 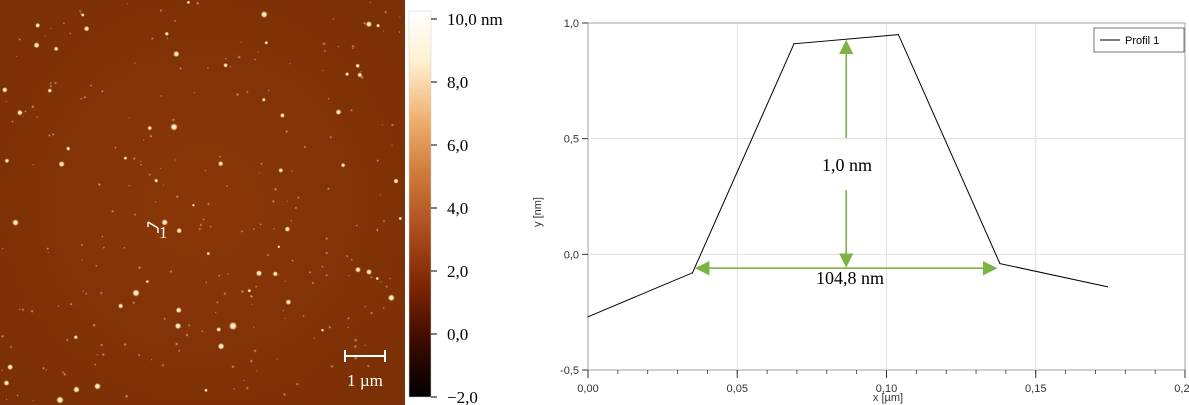 I want to click on colorbar-ticks: 10,0 nm 8,0 6,0 4,0 2,0 0,0 −2,0, so click(x=467, y=207).